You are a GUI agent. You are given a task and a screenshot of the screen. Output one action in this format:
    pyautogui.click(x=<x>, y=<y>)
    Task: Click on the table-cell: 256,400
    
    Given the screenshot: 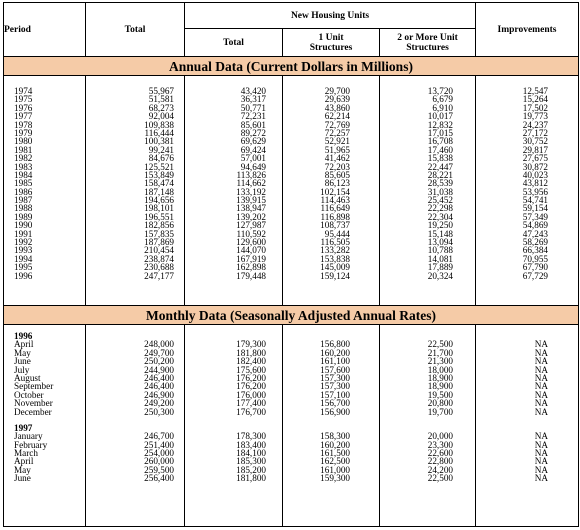 What is the action you would take?
    pyautogui.click(x=159, y=478)
    